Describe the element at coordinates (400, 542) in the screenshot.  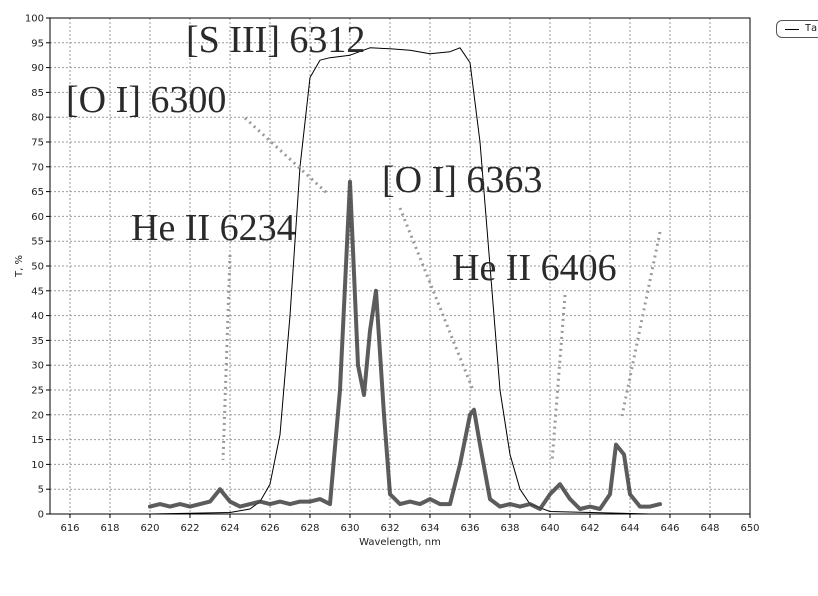
I see `x-axis-title: Wavelength, nm` at that location.